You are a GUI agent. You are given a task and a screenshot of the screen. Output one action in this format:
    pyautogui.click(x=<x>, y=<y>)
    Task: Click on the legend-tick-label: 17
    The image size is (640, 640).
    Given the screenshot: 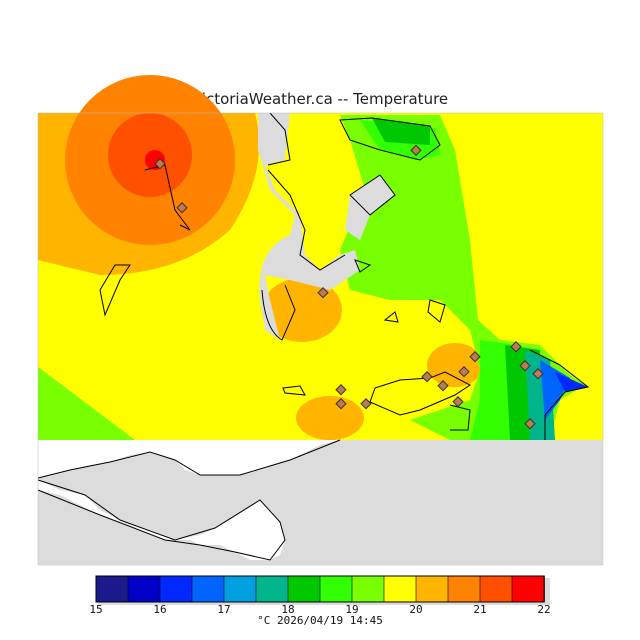 What is the action you would take?
    pyautogui.click(x=223, y=609)
    